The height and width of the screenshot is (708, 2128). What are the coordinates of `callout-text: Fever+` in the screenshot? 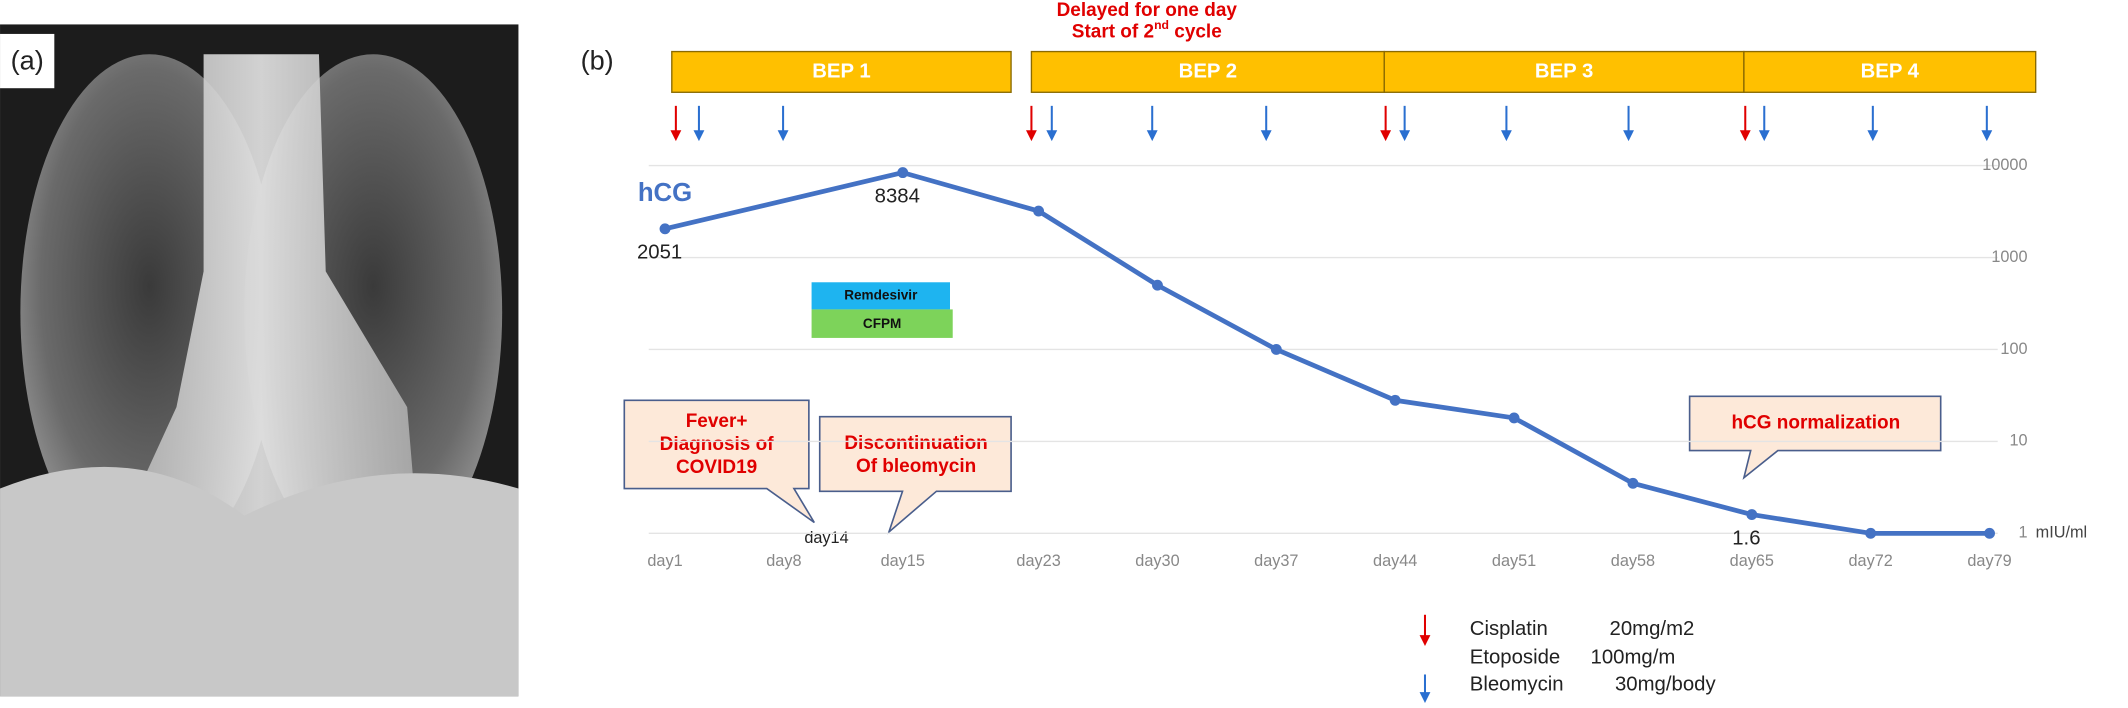 It's located at (717, 421).